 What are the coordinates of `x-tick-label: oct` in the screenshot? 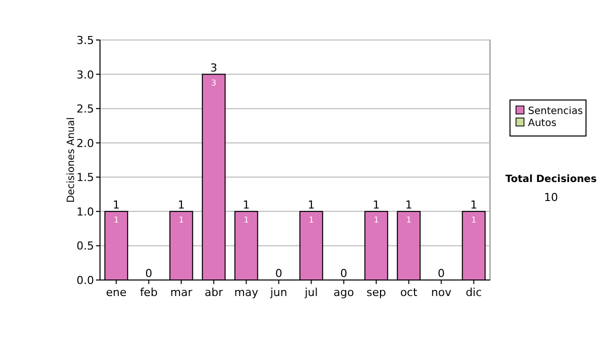 It's located at (409, 292).